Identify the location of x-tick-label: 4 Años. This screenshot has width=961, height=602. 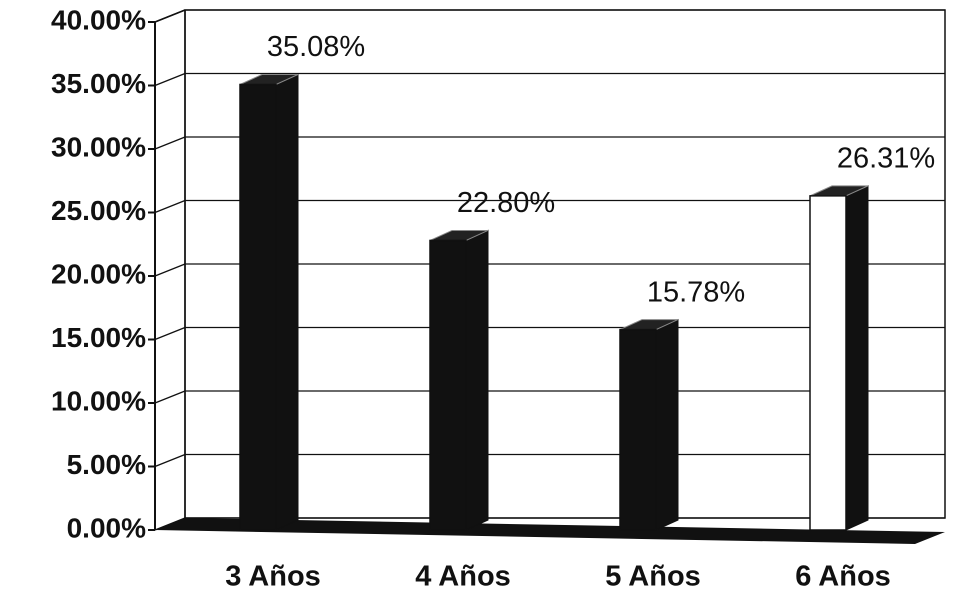
(463, 577).